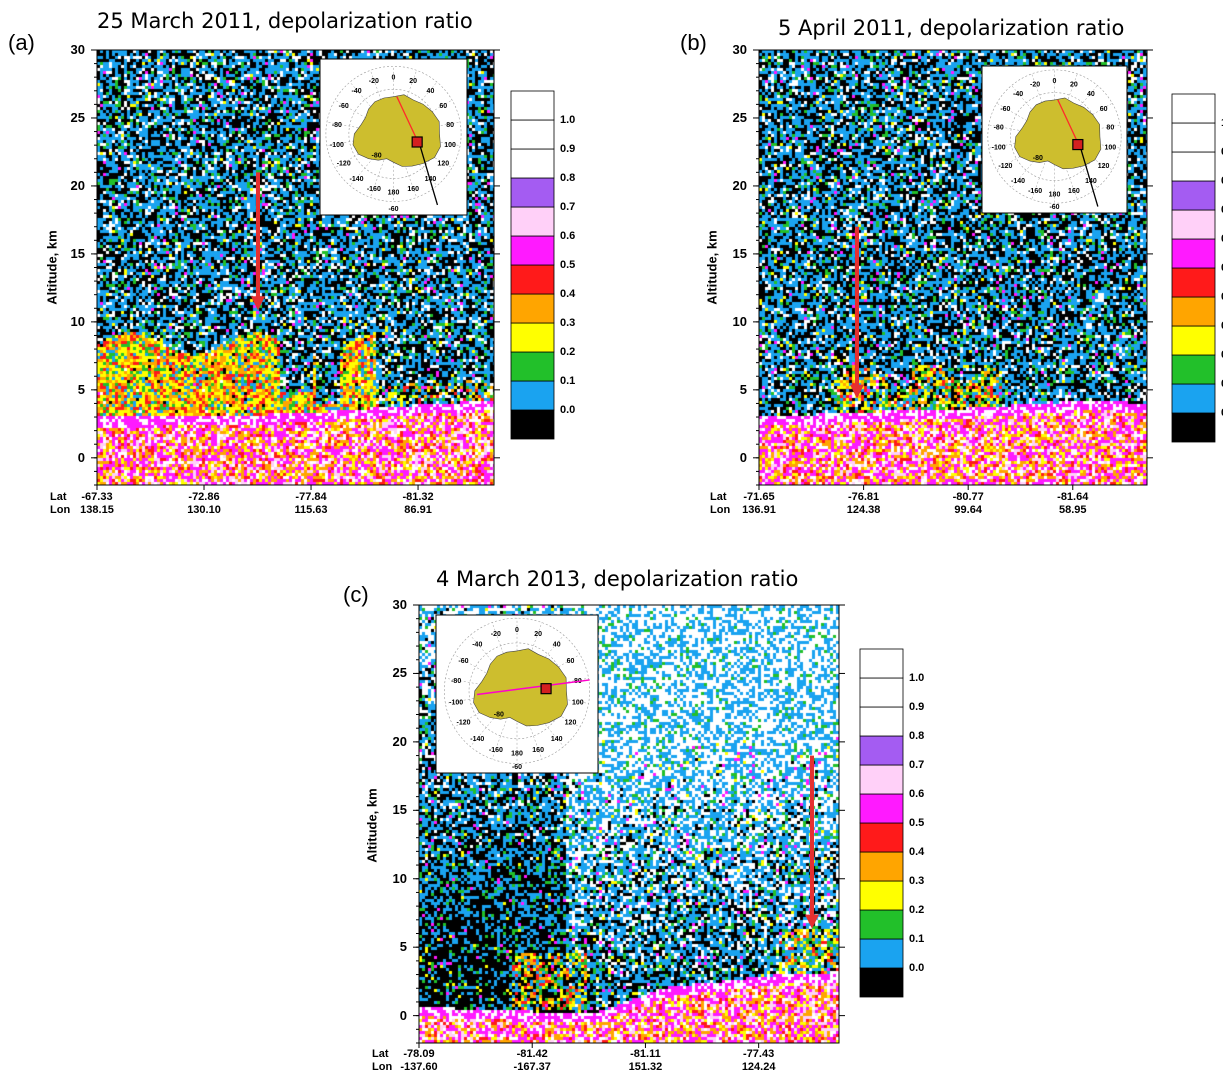 The image size is (1223, 1074). Describe the element at coordinates (568, 265) in the screenshot. I see `colorbar-label: 0.5` at that location.